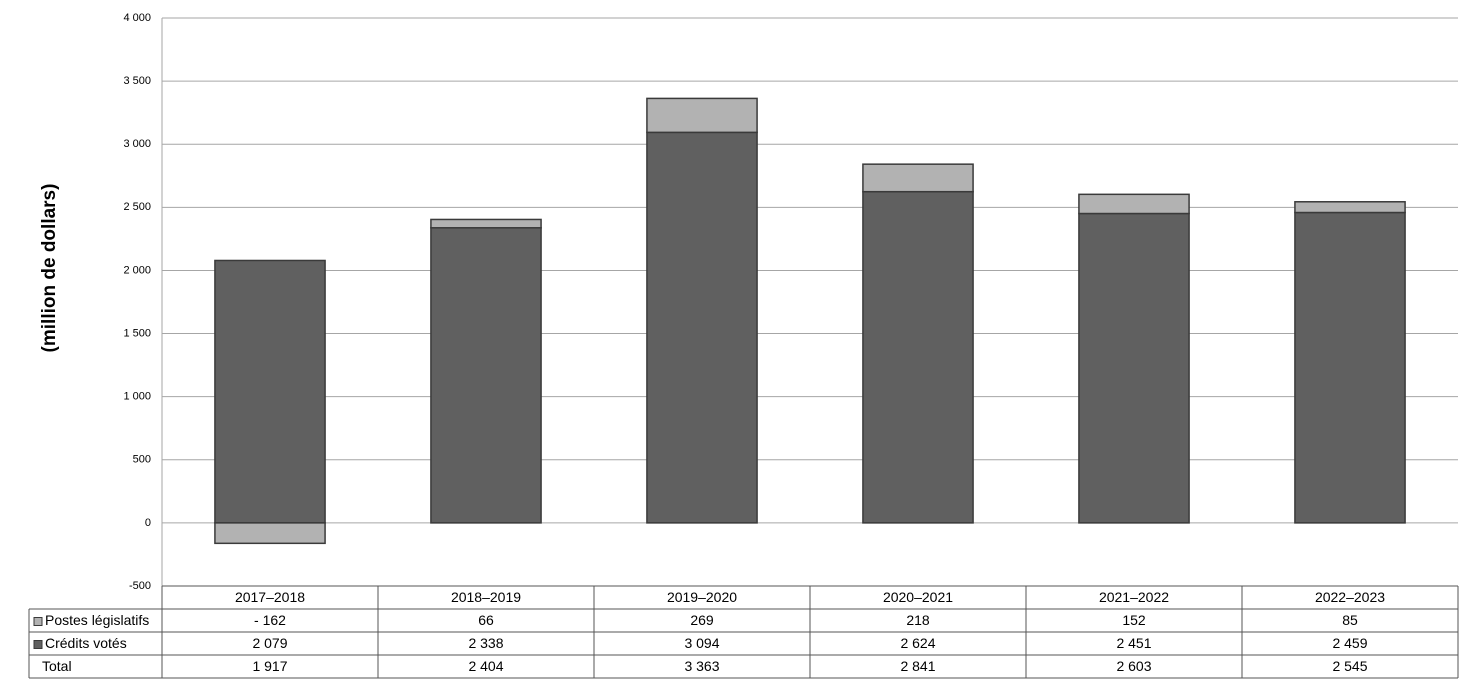  Describe the element at coordinates (701, 643) in the screenshot. I see `table-value: 3 094` at that location.